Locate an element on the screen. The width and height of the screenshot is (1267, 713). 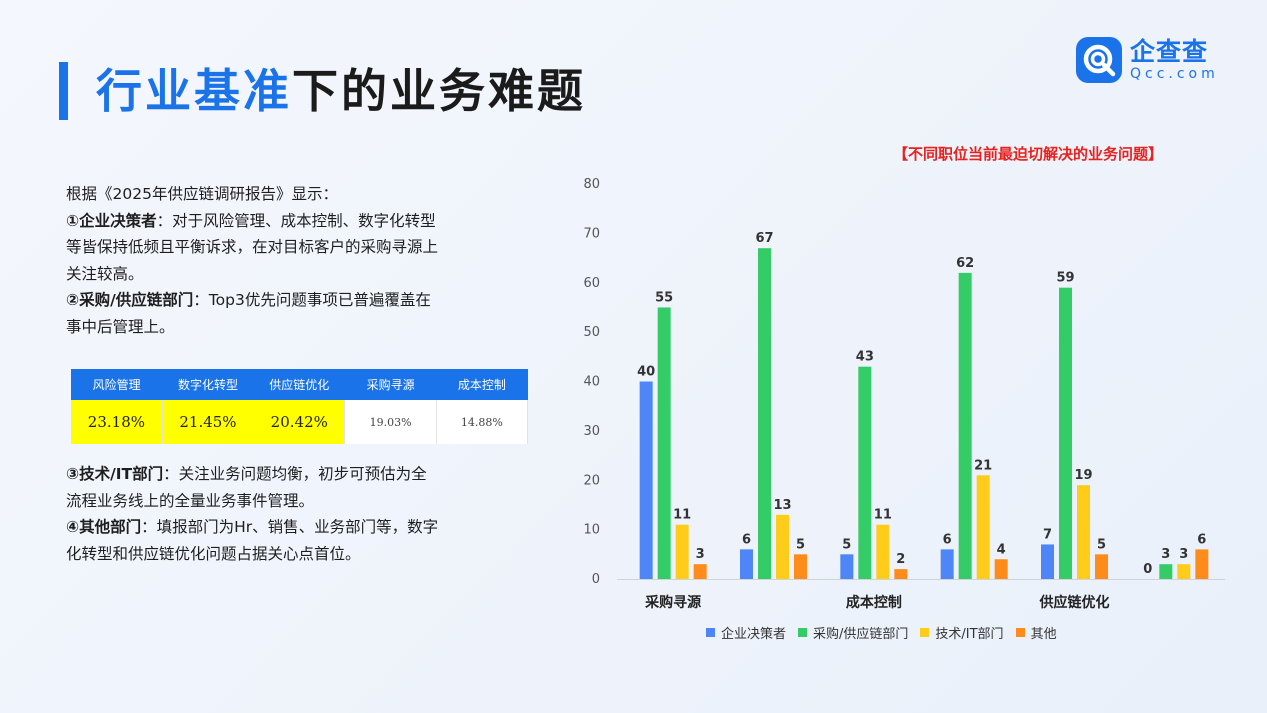
table-header-cell: 供应链优化 is located at coordinates (299, 384).